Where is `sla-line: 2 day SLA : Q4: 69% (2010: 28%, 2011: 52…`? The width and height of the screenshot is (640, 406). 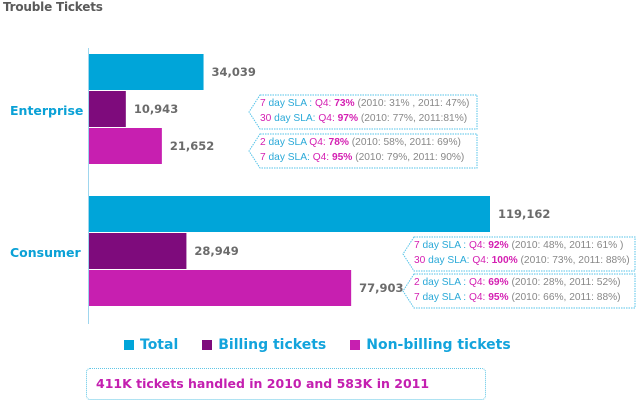
sla-line: 2 day SLA : Q4: 69% (2010: 28%, 2011: 52… is located at coordinates (517, 282).